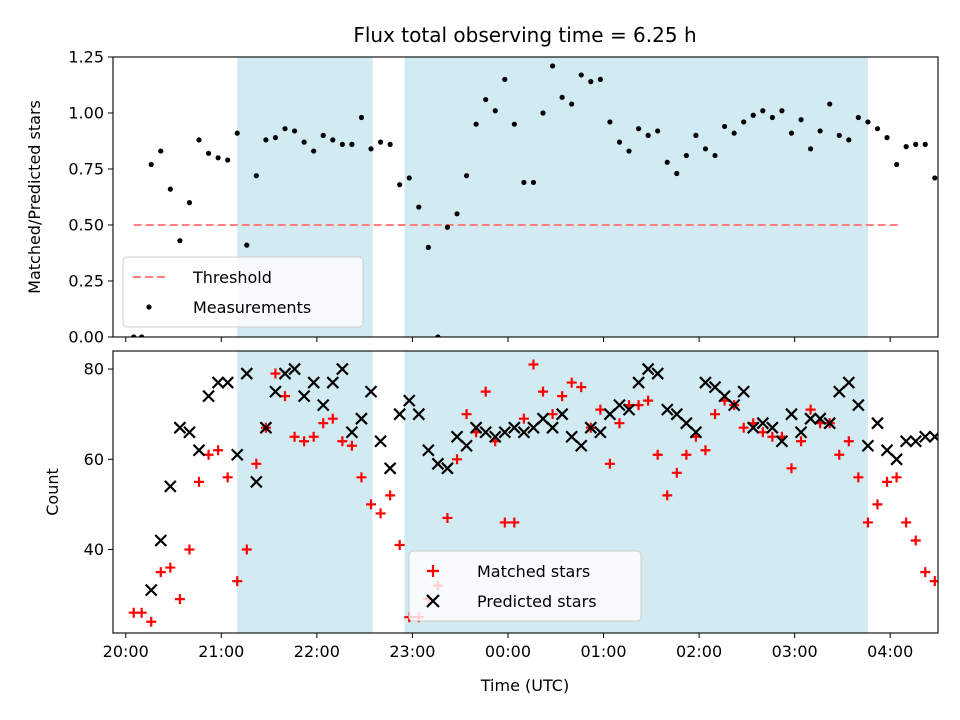  I want to click on x-axis-label: Time (UTC), so click(524, 685).